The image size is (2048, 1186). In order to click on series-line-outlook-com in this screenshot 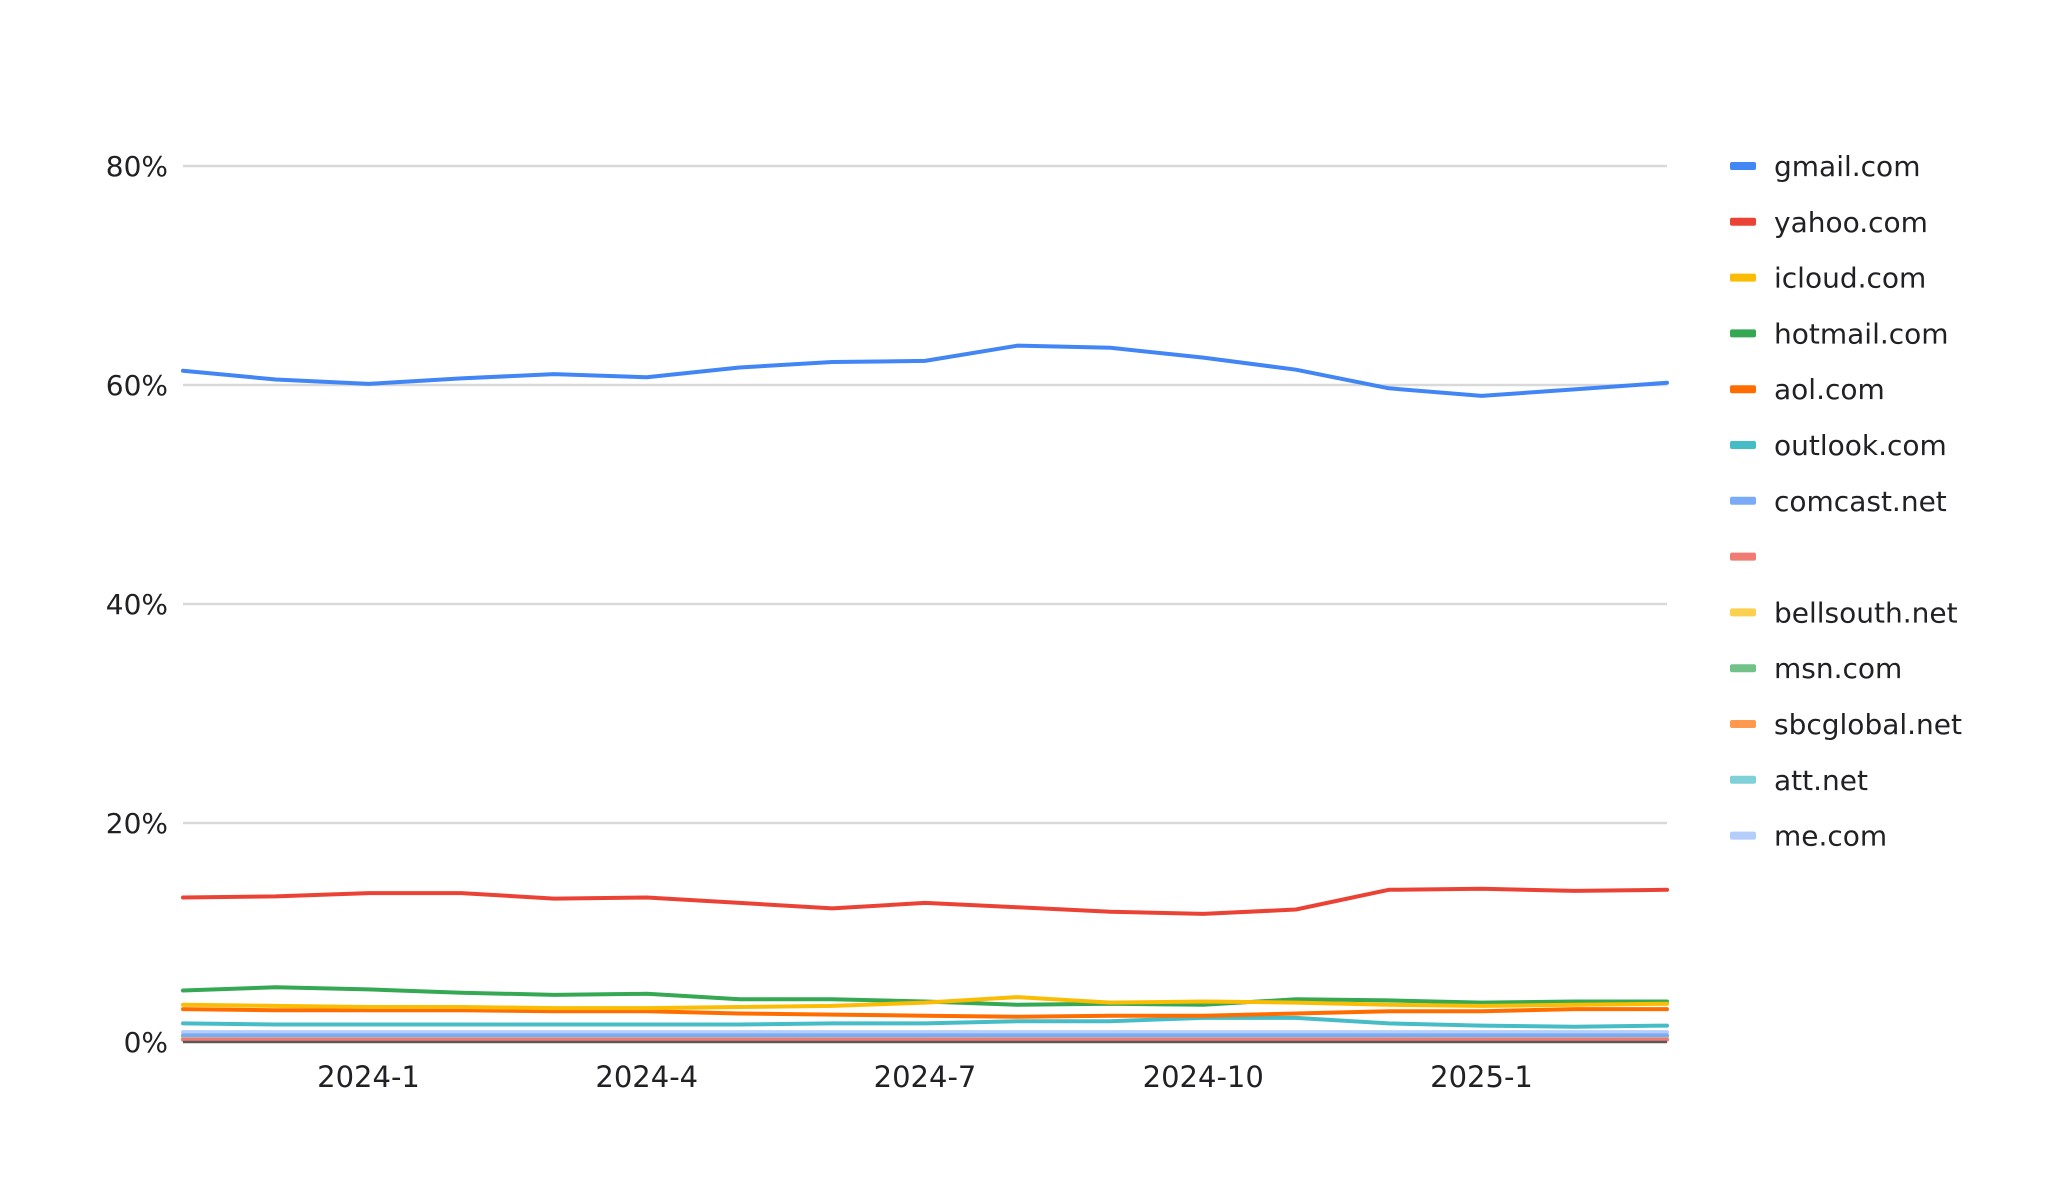, I will do `click(925, 1022)`.